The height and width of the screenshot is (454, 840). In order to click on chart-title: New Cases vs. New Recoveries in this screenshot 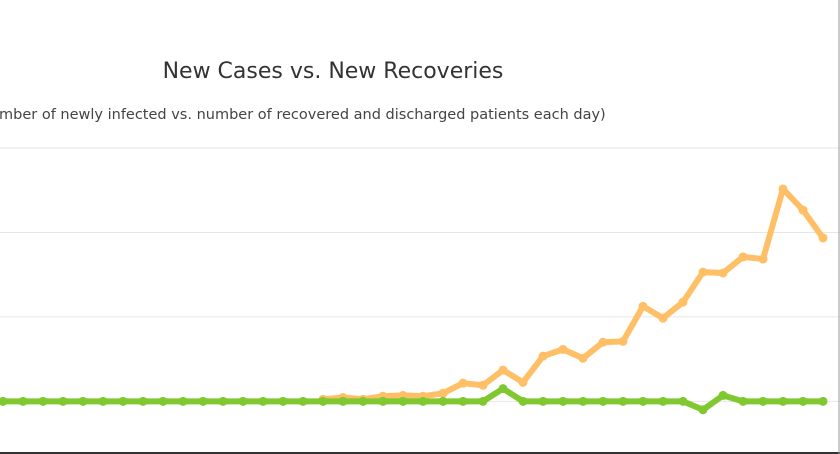, I will do `click(333, 71)`.